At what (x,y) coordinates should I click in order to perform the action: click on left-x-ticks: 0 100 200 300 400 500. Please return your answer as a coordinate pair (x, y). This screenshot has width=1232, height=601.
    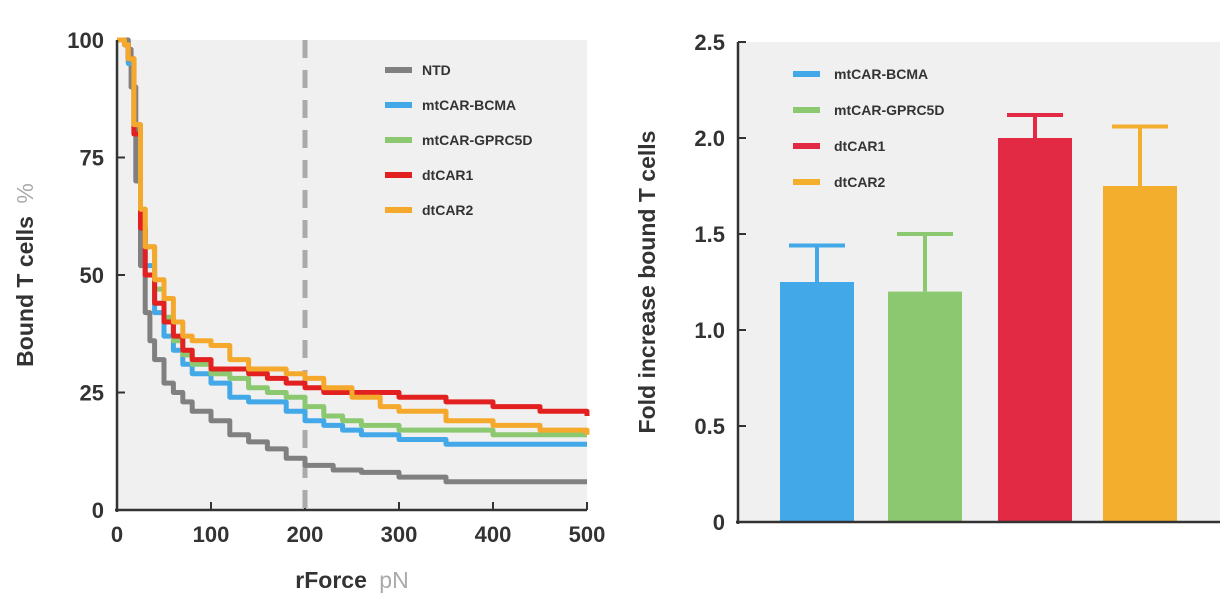
    Looking at the image, I should click on (358, 524).